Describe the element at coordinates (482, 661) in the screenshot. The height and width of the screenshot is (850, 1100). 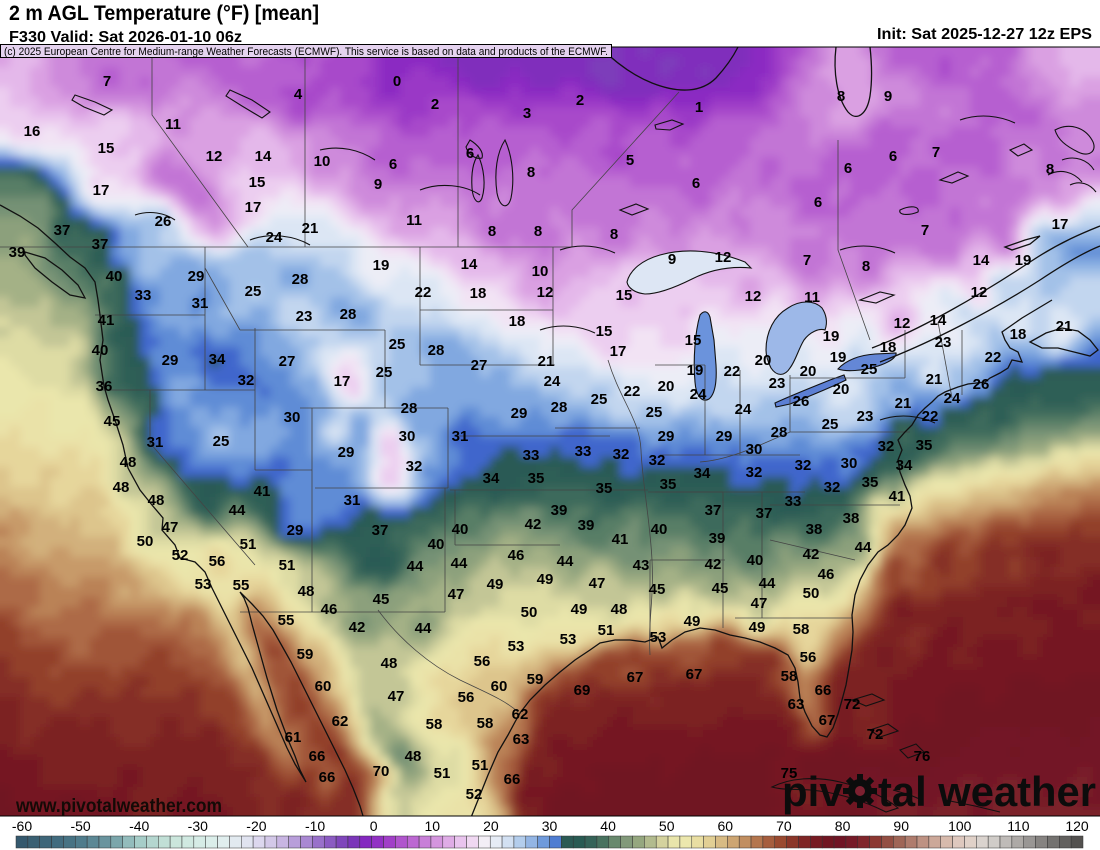
I see `svg-text: 56` at that location.